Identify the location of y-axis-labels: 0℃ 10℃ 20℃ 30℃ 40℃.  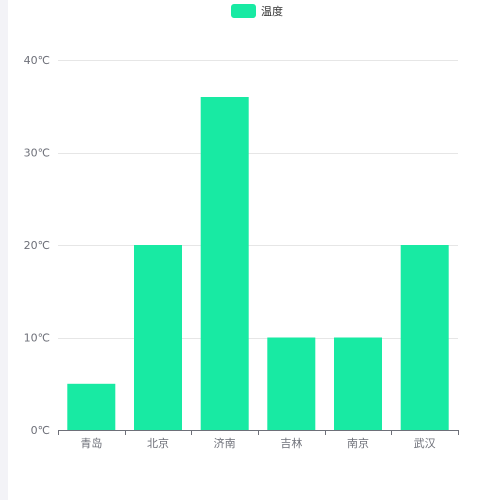
(37, 245).